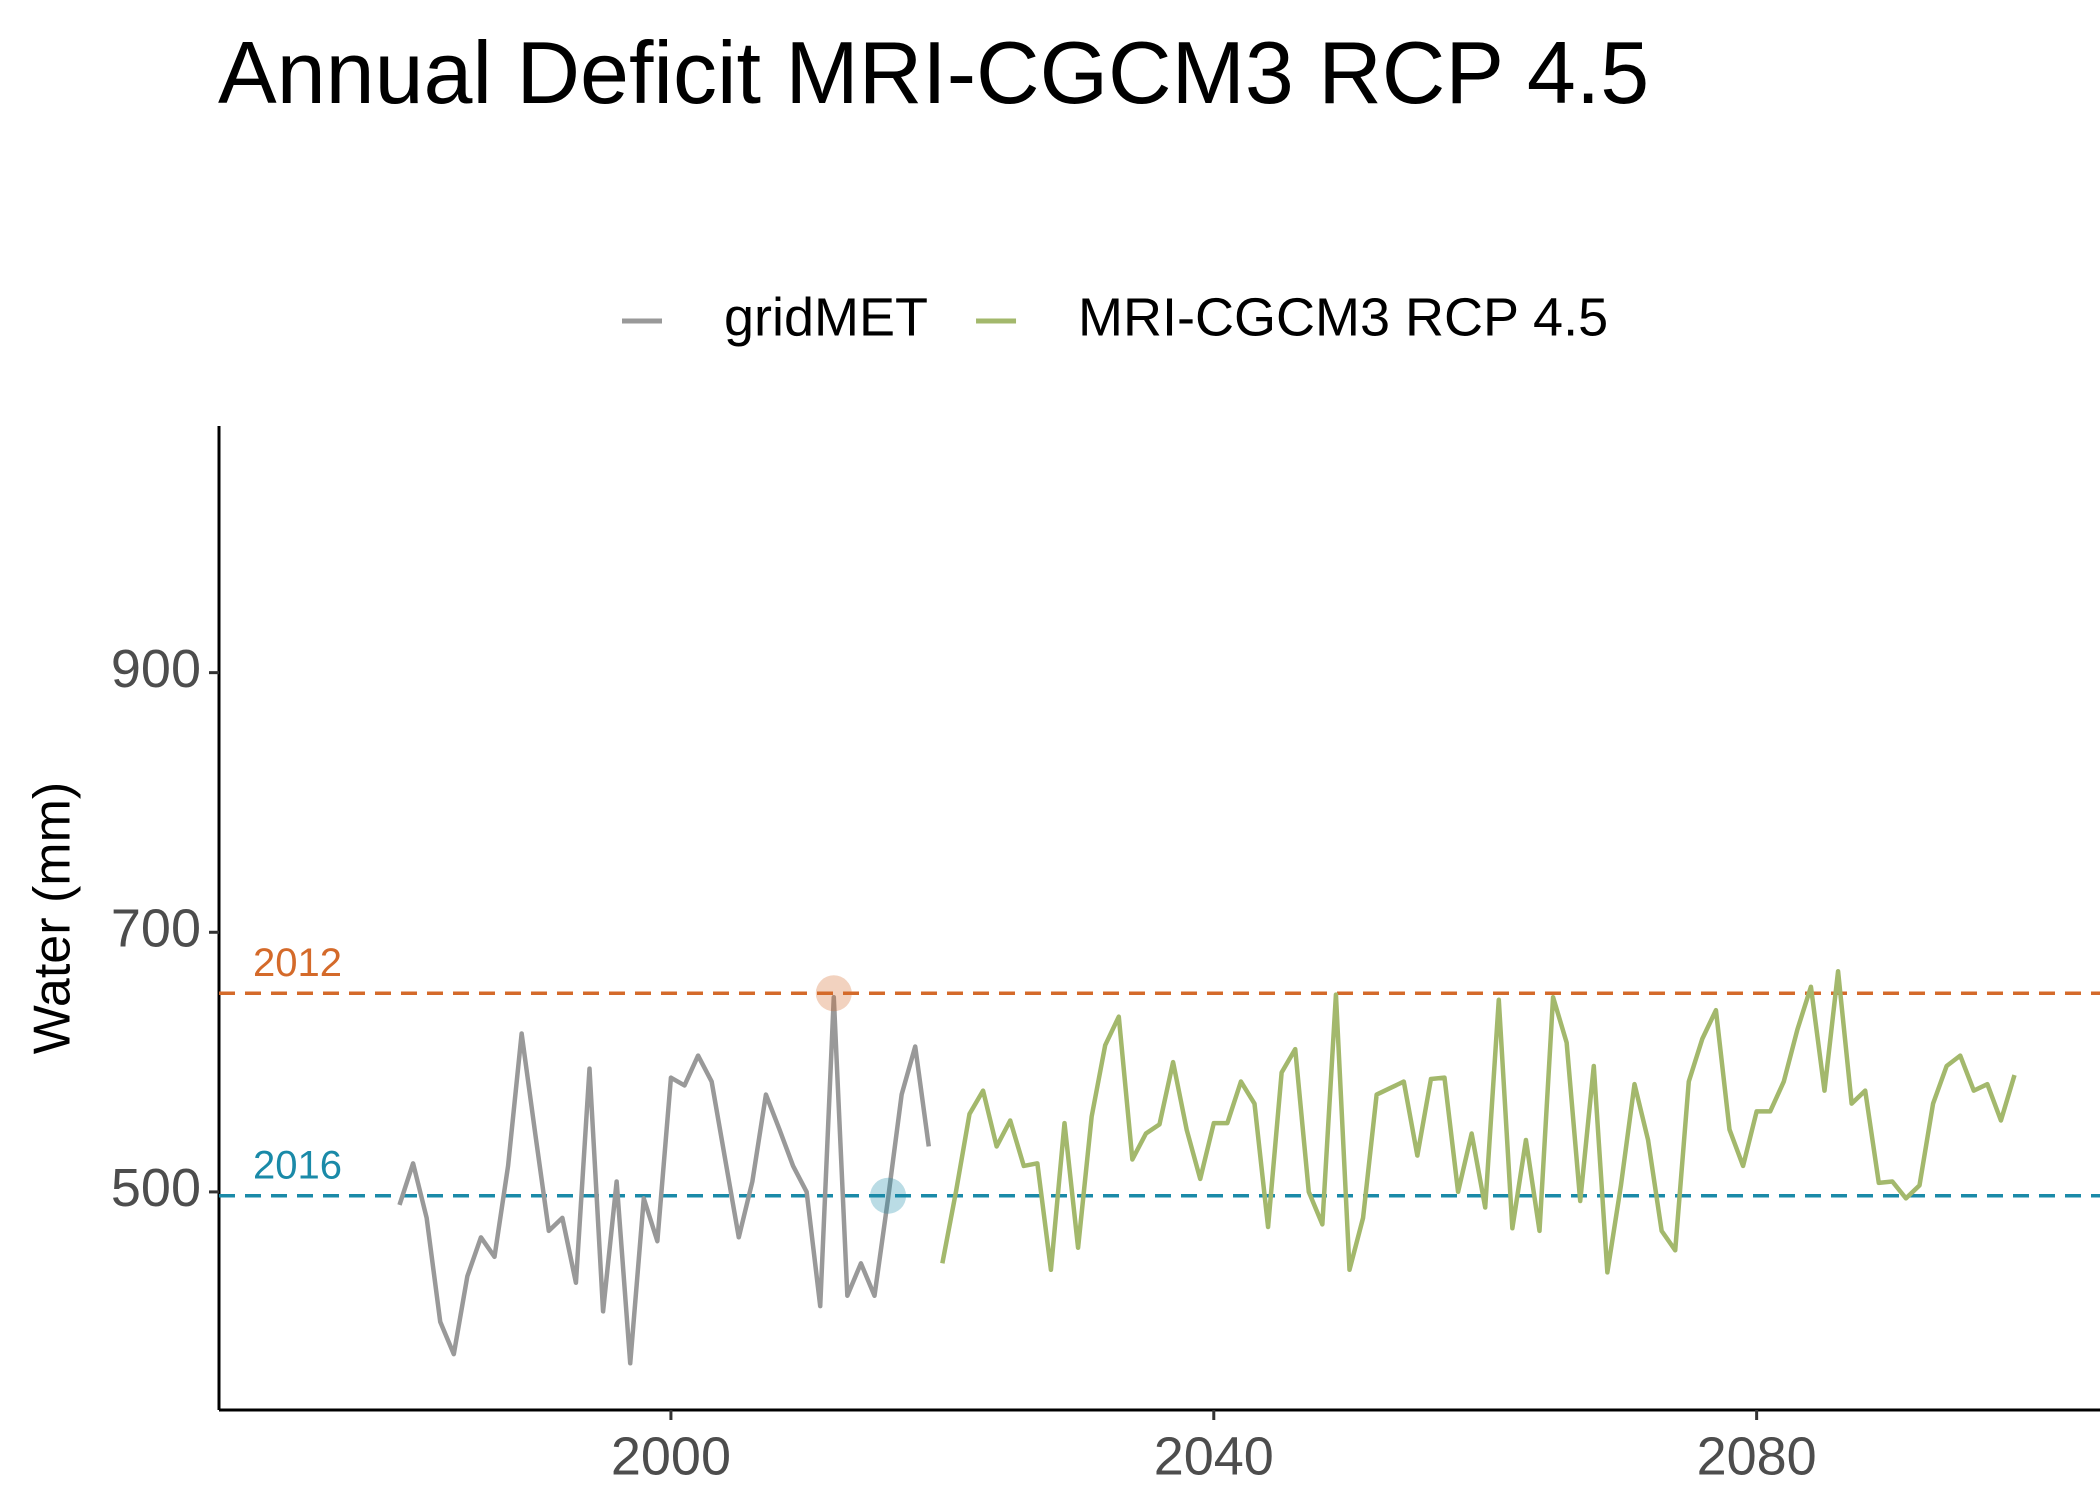  Describe the element at coordinates (826, 317) in the screenshot. I see `legend-label: gridMET` at that location.